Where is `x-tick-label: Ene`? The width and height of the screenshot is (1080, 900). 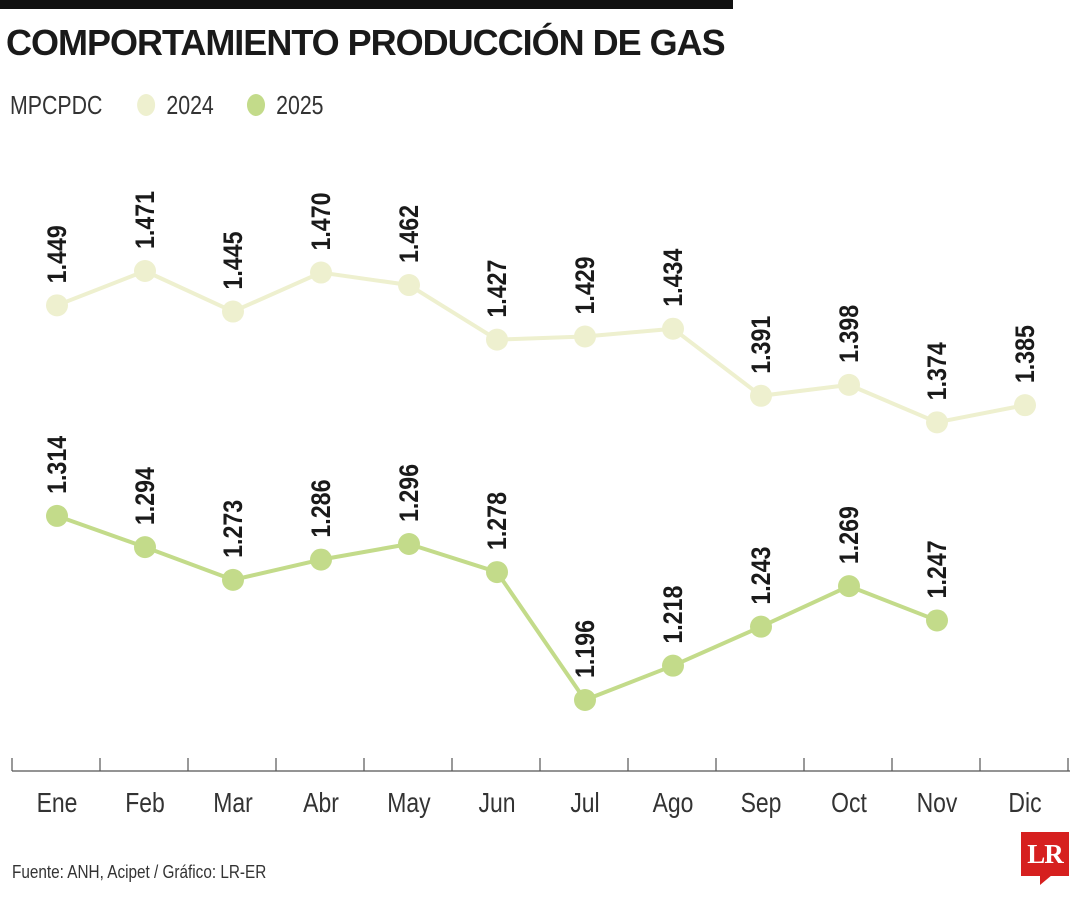
x-tick-label: Ene is located at coordinates (57, 803).